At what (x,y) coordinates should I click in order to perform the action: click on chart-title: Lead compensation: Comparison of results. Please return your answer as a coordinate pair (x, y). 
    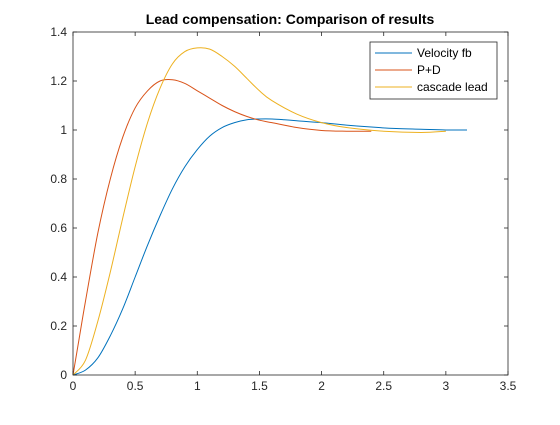
    Looking at the image, I should click on (290, 19).